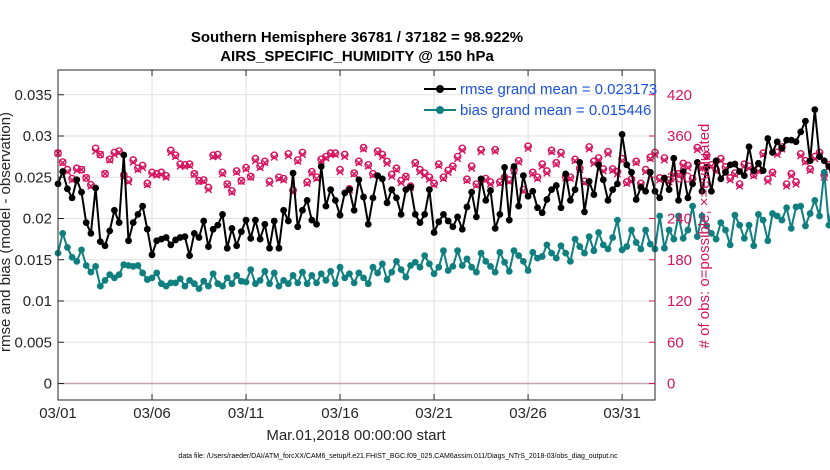  I want to click on y-axis-left: 0 0.005 0.01 0.015 0.02 0.025 0.03 0.035, so click(39, 240).